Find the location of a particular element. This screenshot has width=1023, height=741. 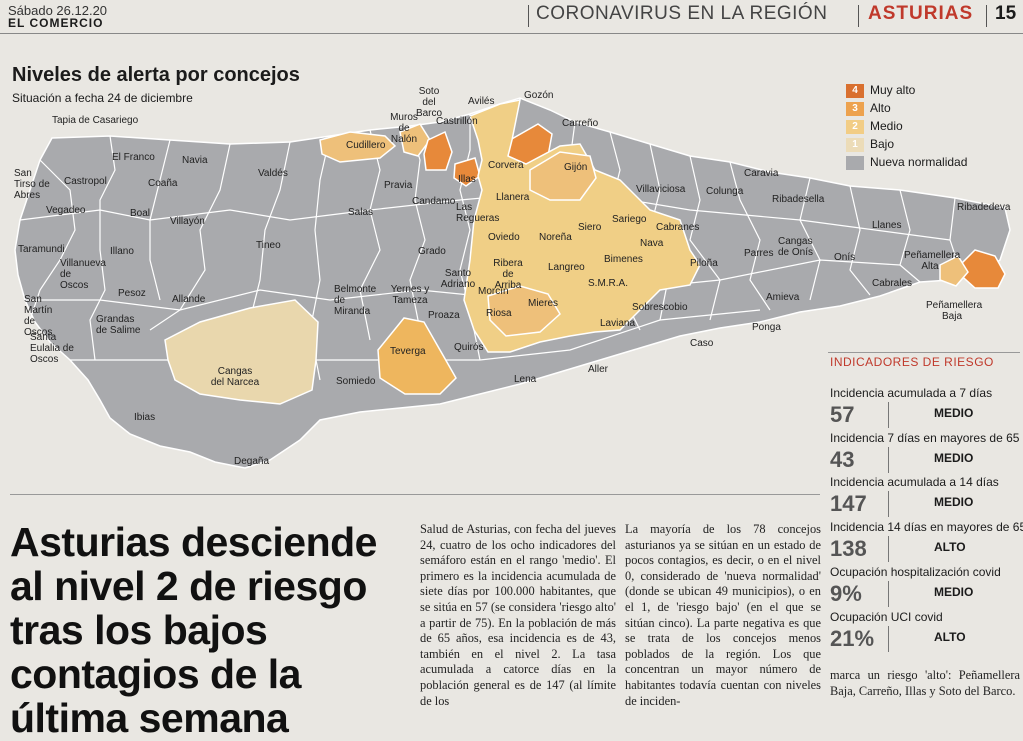

map-label: Villayón is located at coordinates (187, 221).